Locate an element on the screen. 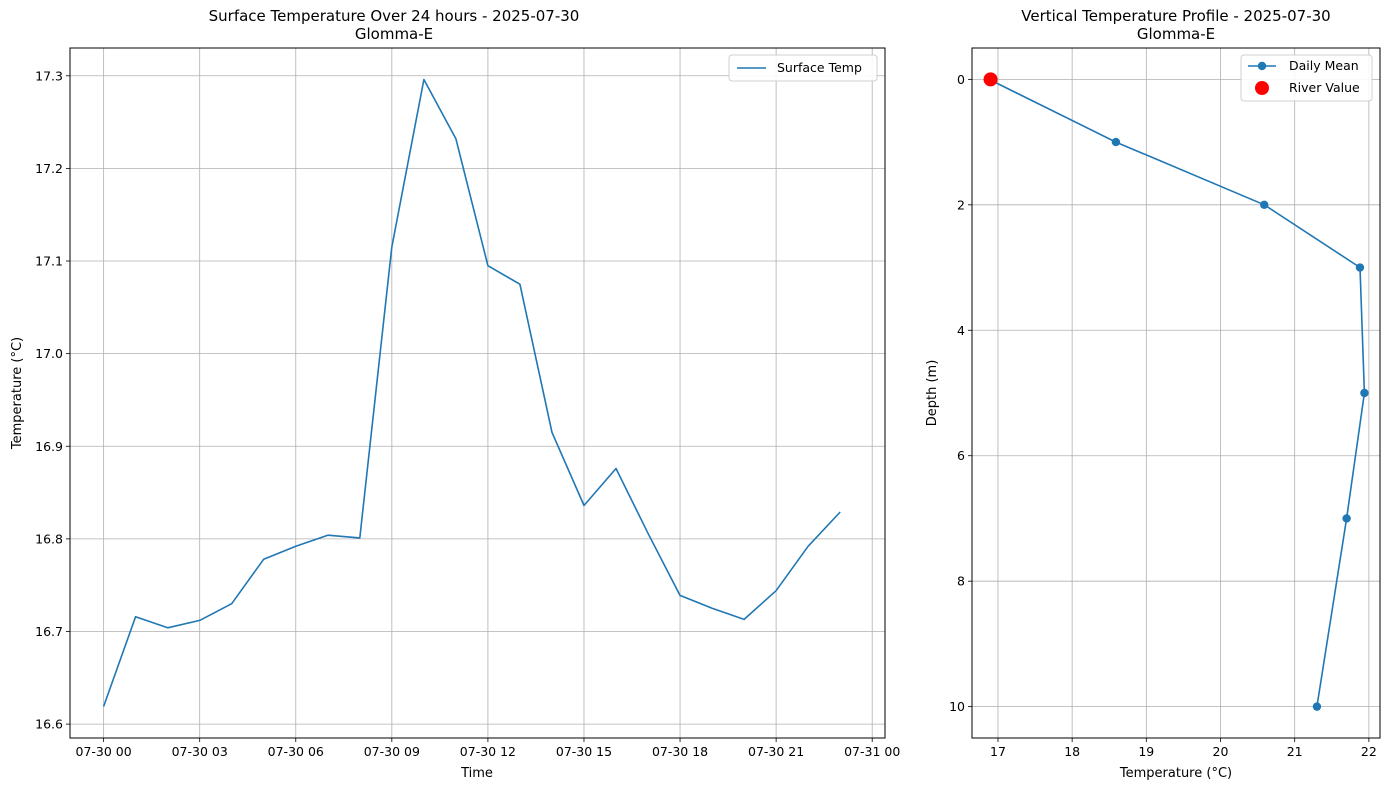  chart1-legend-box is located at coordinates (803, 68).